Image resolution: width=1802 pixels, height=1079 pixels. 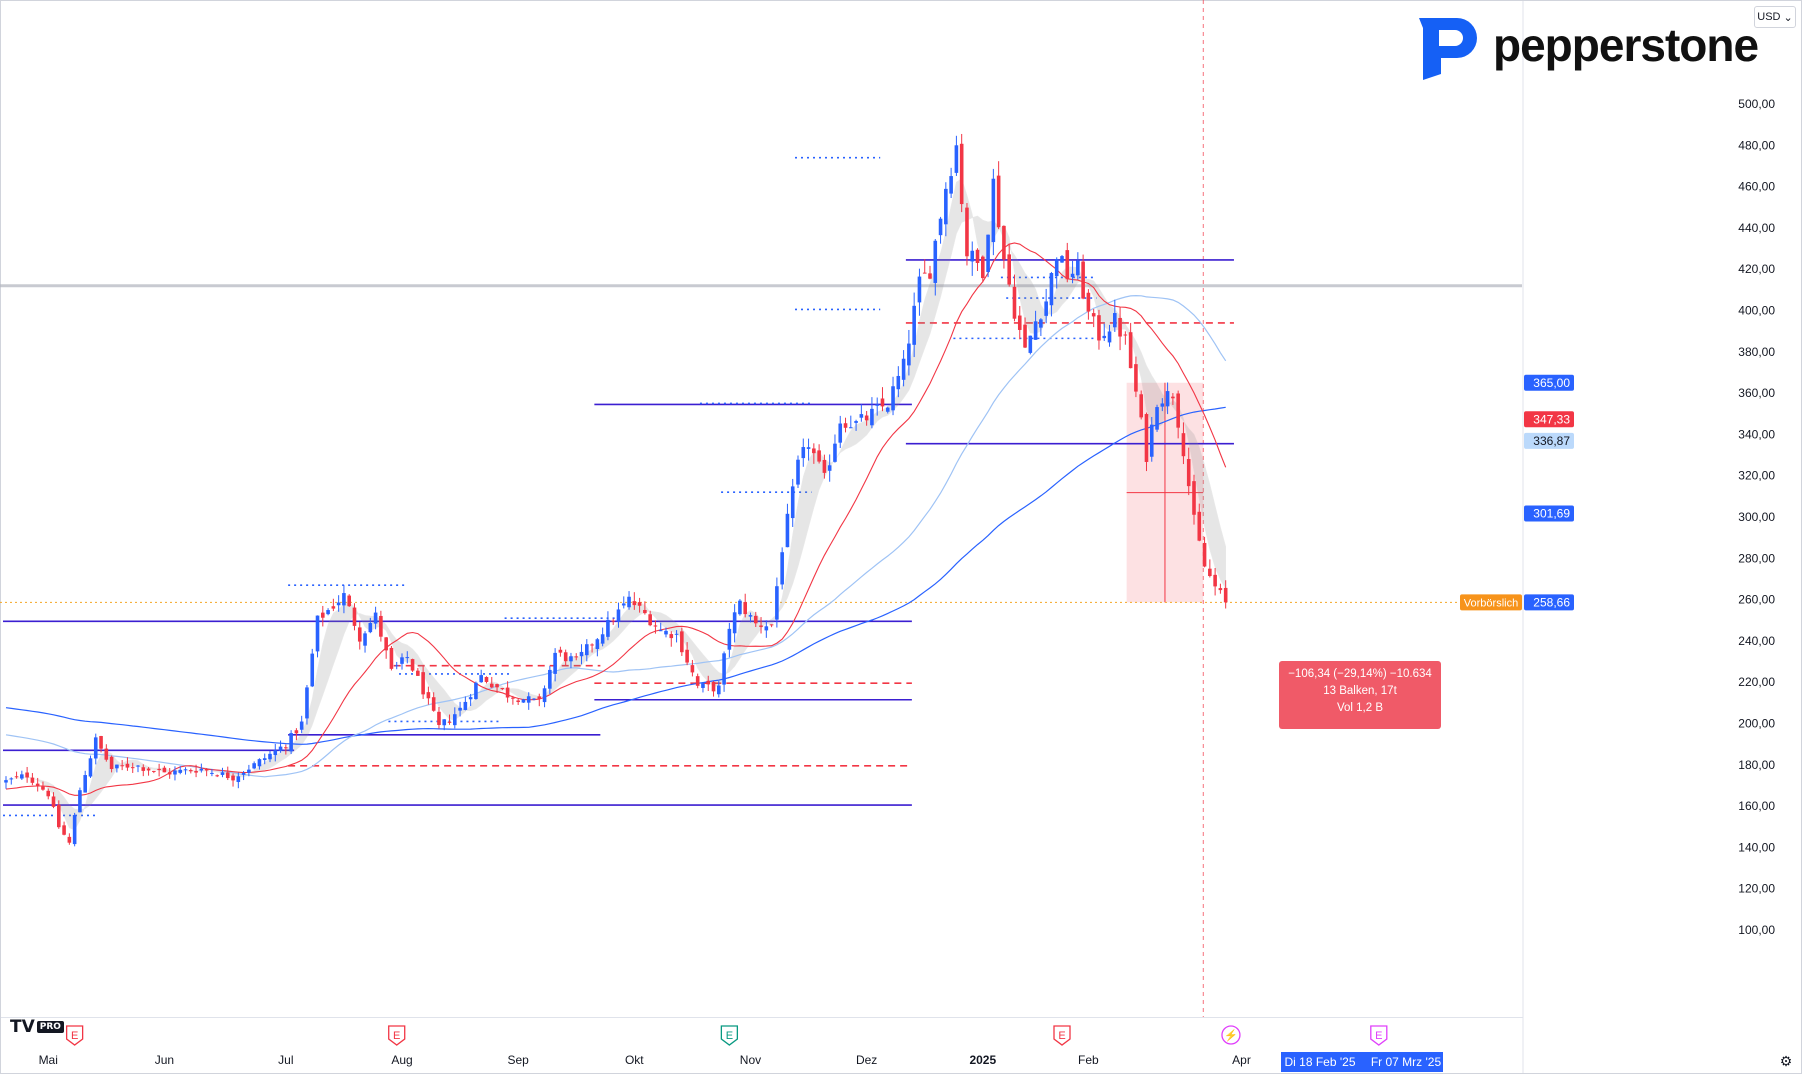 I want to click on event-markers: E E E E E ⚡, so click(x=726, y=1035).